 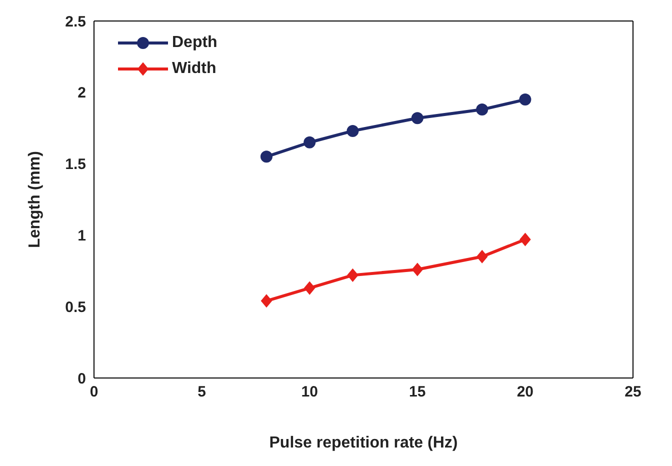 I want to click on x-tick-label: 0, so click(x=94, y=392).